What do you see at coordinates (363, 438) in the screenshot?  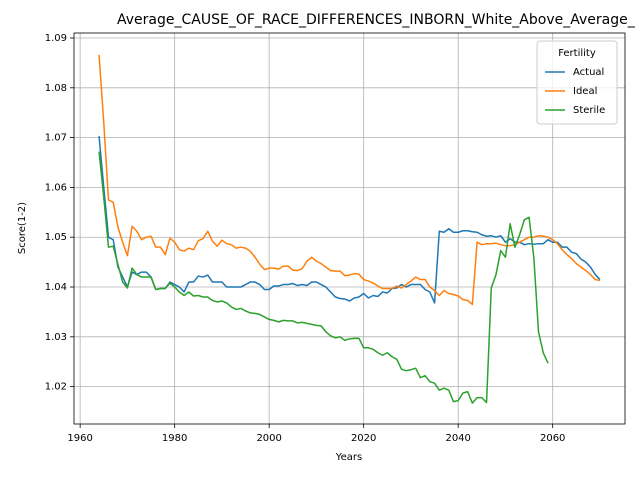 I see `x-tick-label: 2020` at bounding box center [363, 438].